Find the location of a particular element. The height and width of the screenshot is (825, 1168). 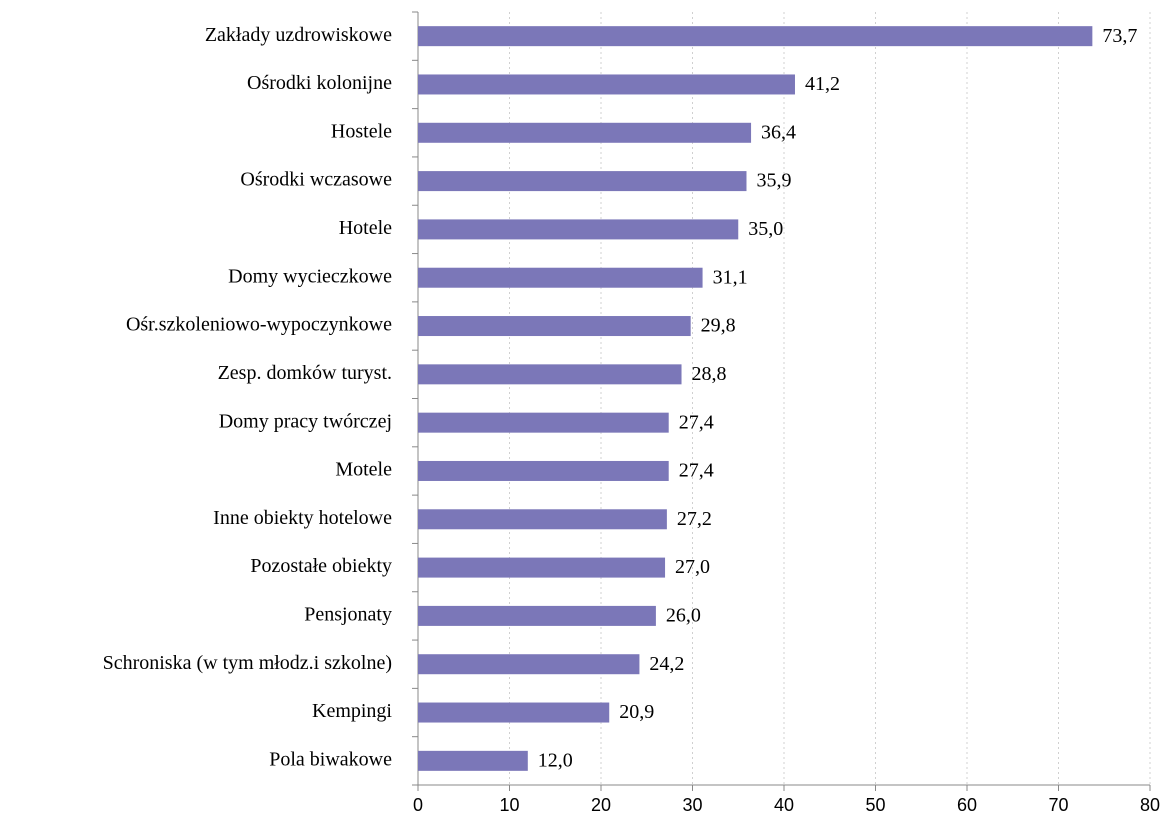

y-tick-label: Zakłady uzdrowiskowe is located at coordinates (298, 35).